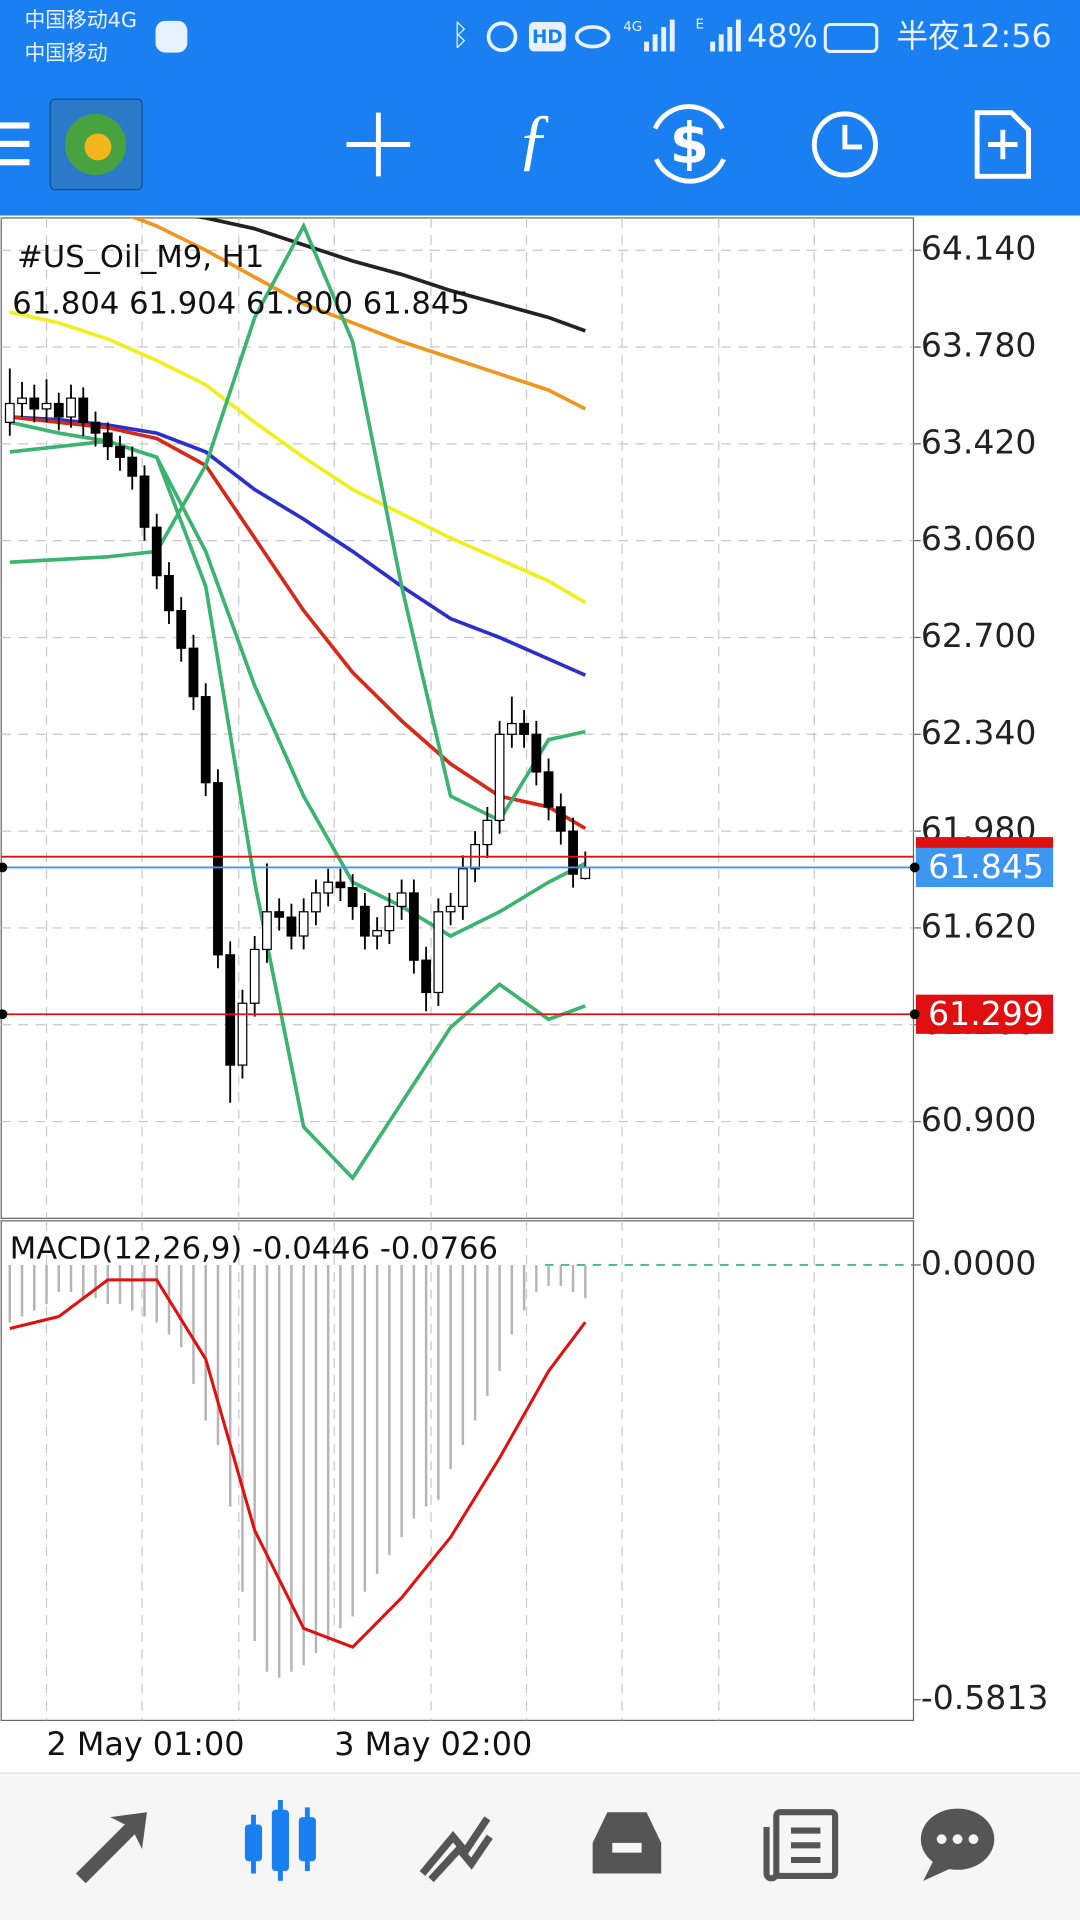  What do you see at coordinates (15, 144) in the screenshot?
I see `menu-button` at bounding box center [15, 144].